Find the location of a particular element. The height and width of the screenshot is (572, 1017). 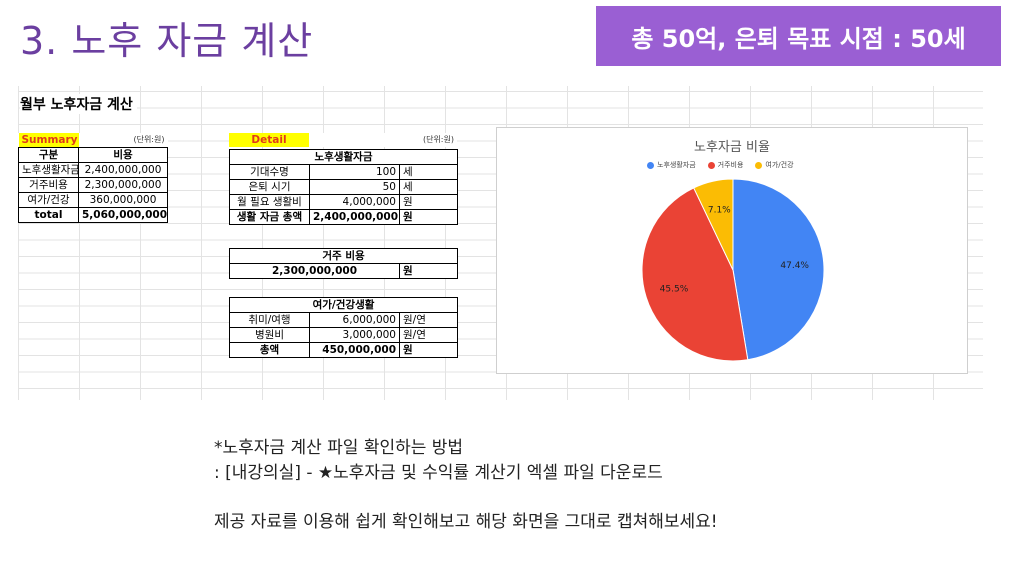

housing-unit: 원 is located at coordinates (428, 271).